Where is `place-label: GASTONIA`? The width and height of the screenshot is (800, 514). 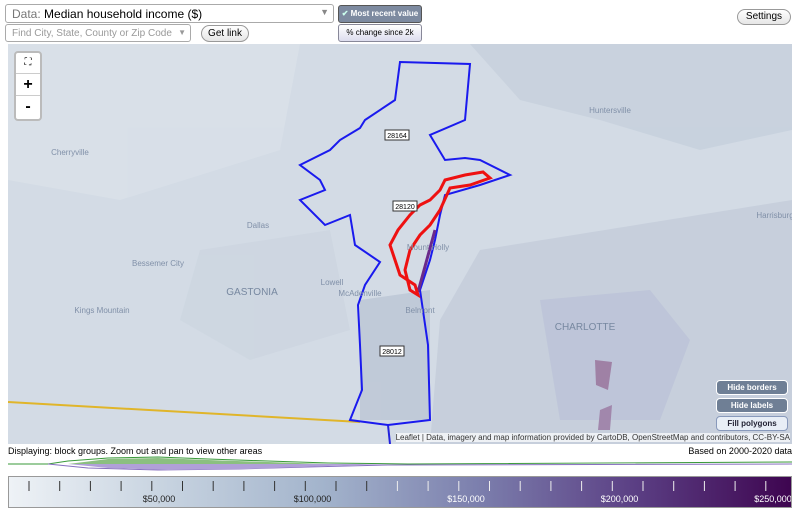 place-label: GASTONIA is located at coordinates (252, 292).